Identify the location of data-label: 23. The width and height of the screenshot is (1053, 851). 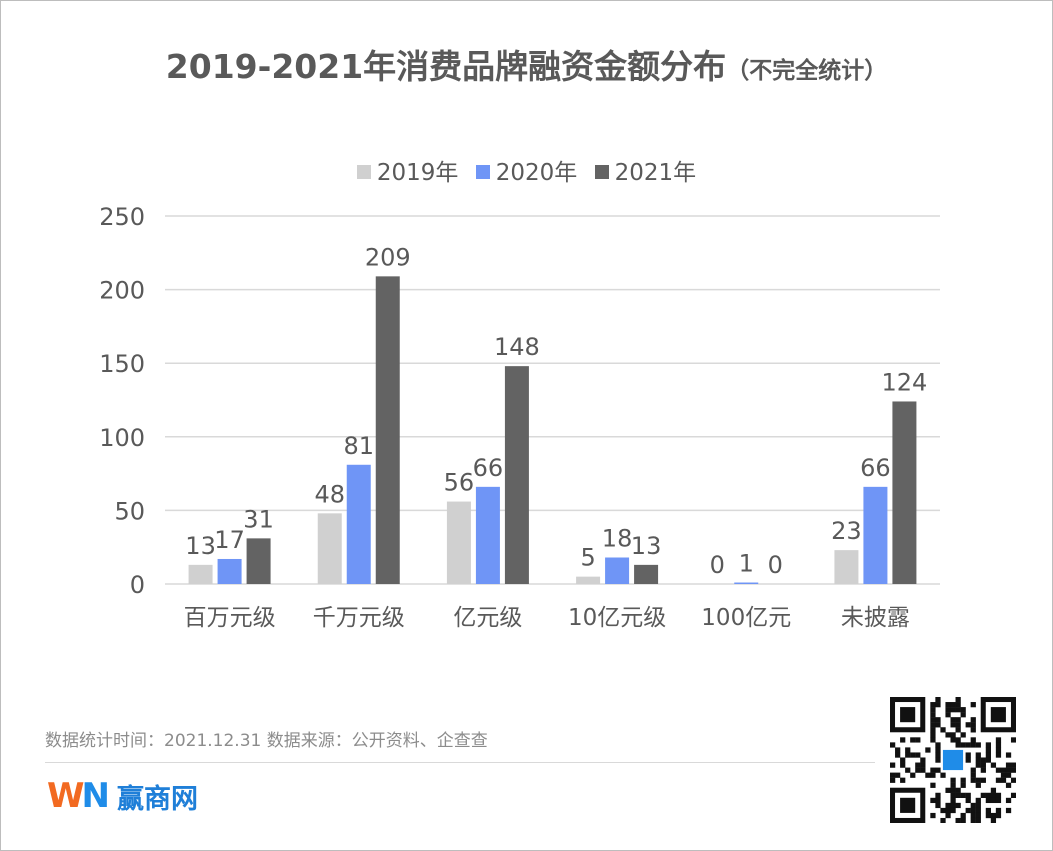
(846, 531).